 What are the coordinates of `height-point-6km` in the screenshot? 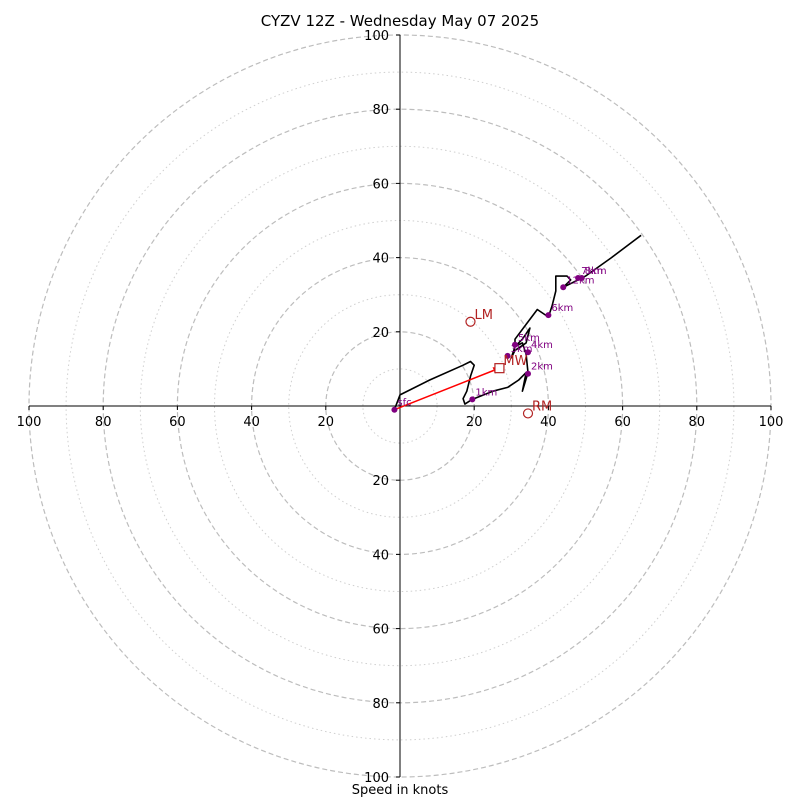 It's located at (548, 315).